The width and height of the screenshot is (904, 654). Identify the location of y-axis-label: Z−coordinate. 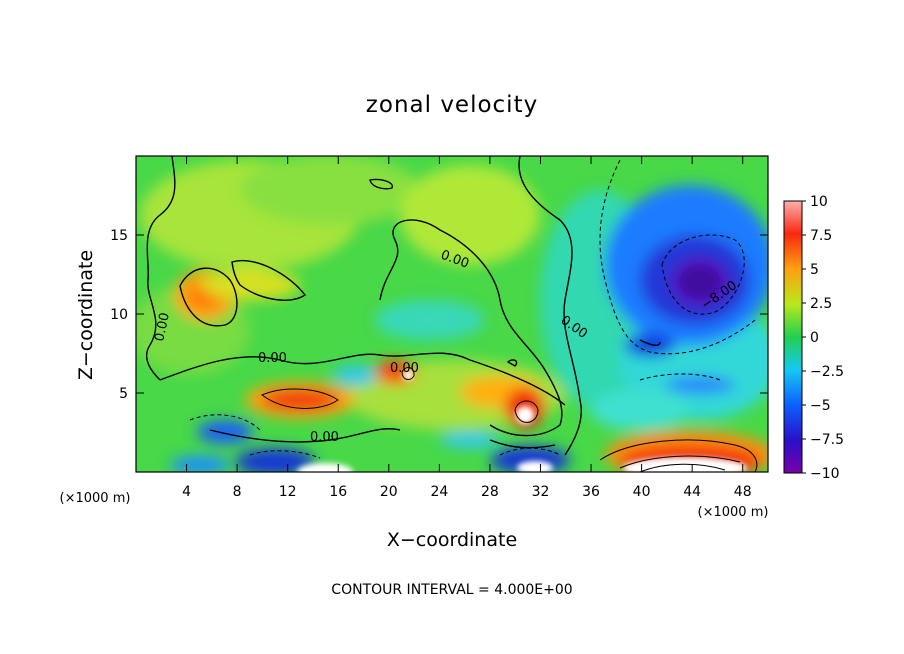
(86, 315).